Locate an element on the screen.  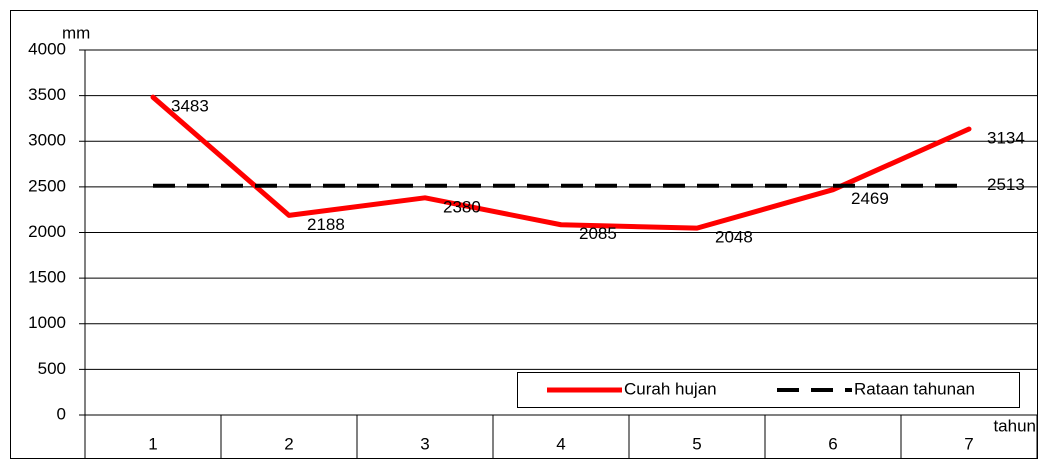
x-tick-label: 6 is located at coordinates (832, 443).